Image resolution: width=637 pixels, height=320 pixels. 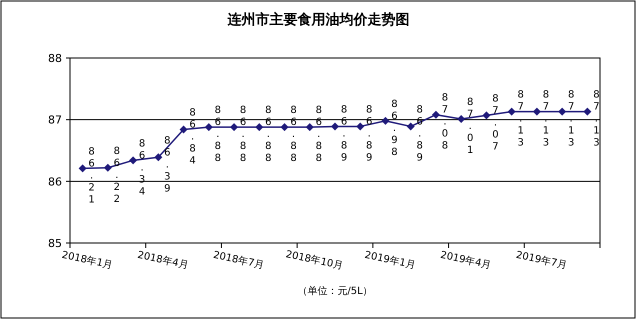 I want to click on data-label: 86.84, so click(x=192, y=138).